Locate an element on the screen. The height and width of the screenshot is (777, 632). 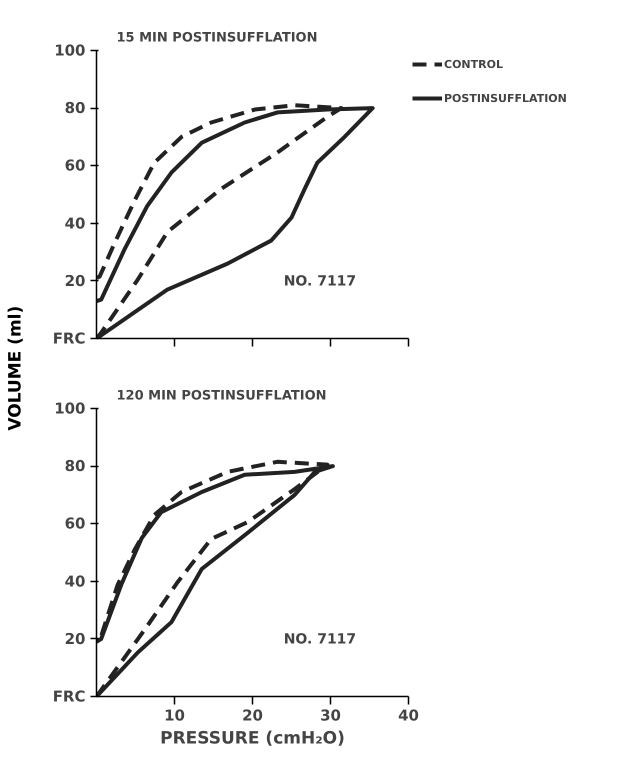
y-axis-title: VOLUME (ml) is located at coordinates (16, 368).